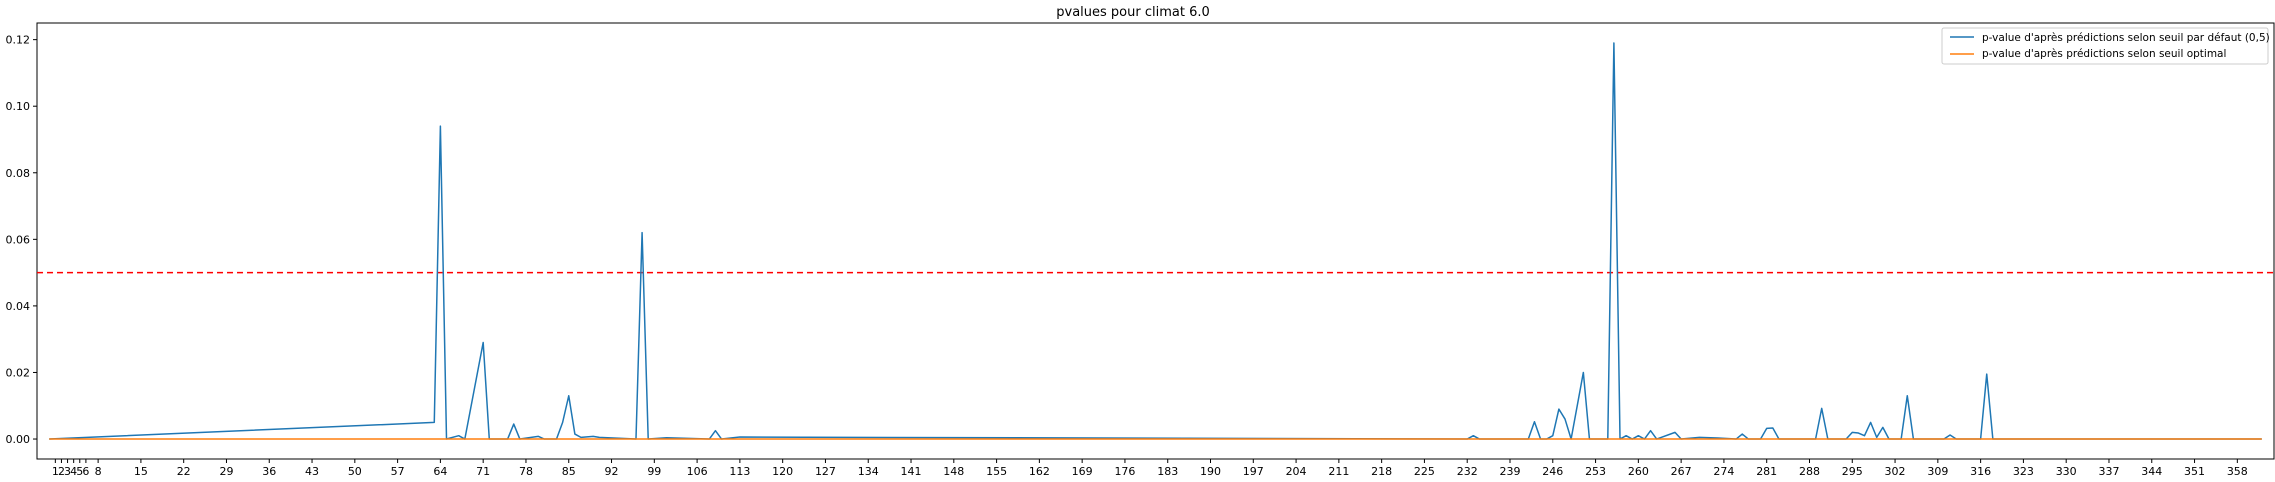 Image resolution: width=2275 pixels, height=482 pixels. Describe the element at coordinates (1124, 471) in the screenshot. I see `x-tick-label: 176` at that location.